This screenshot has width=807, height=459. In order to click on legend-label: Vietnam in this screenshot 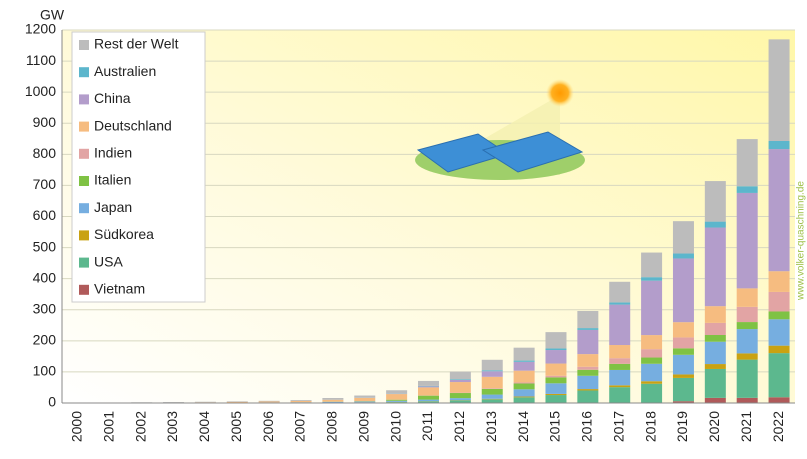, I will do `click(119, 289)`.